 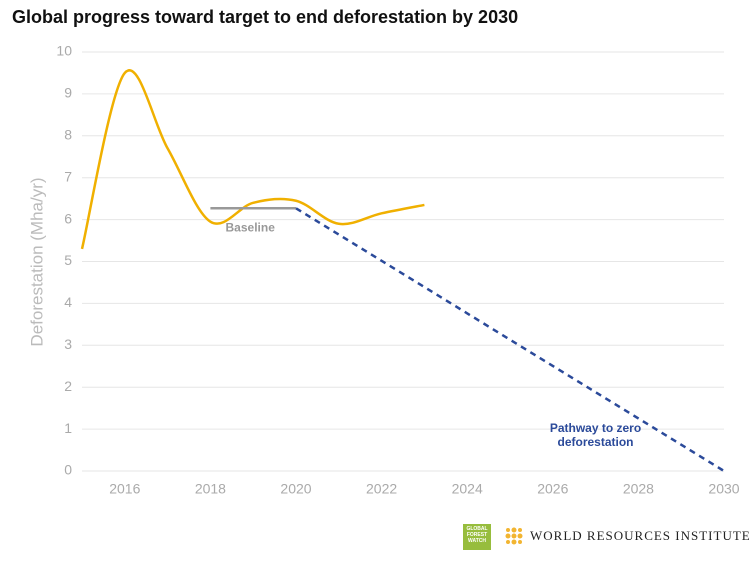 What do you see at coordinates (552, 489) in the screenshot?
I see `x-tick-label: 2026` at bounding box center [552, 489].